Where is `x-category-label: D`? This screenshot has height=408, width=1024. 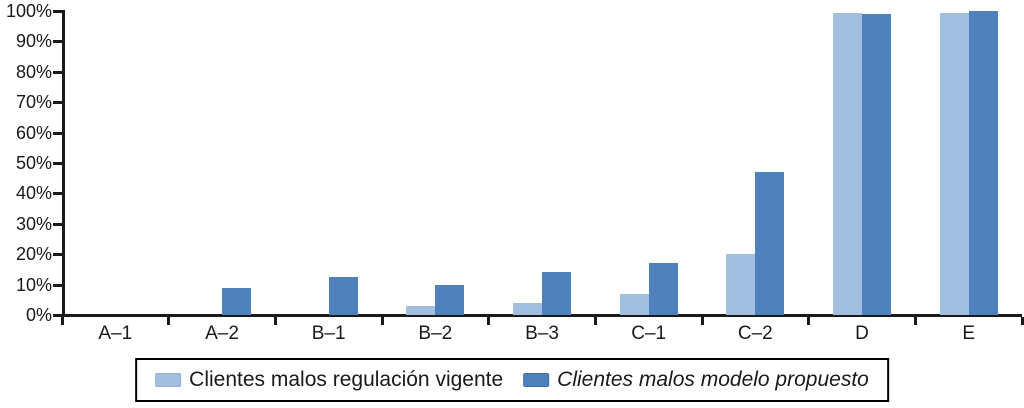
x-category-label: D is located at coordinates (862, 333).